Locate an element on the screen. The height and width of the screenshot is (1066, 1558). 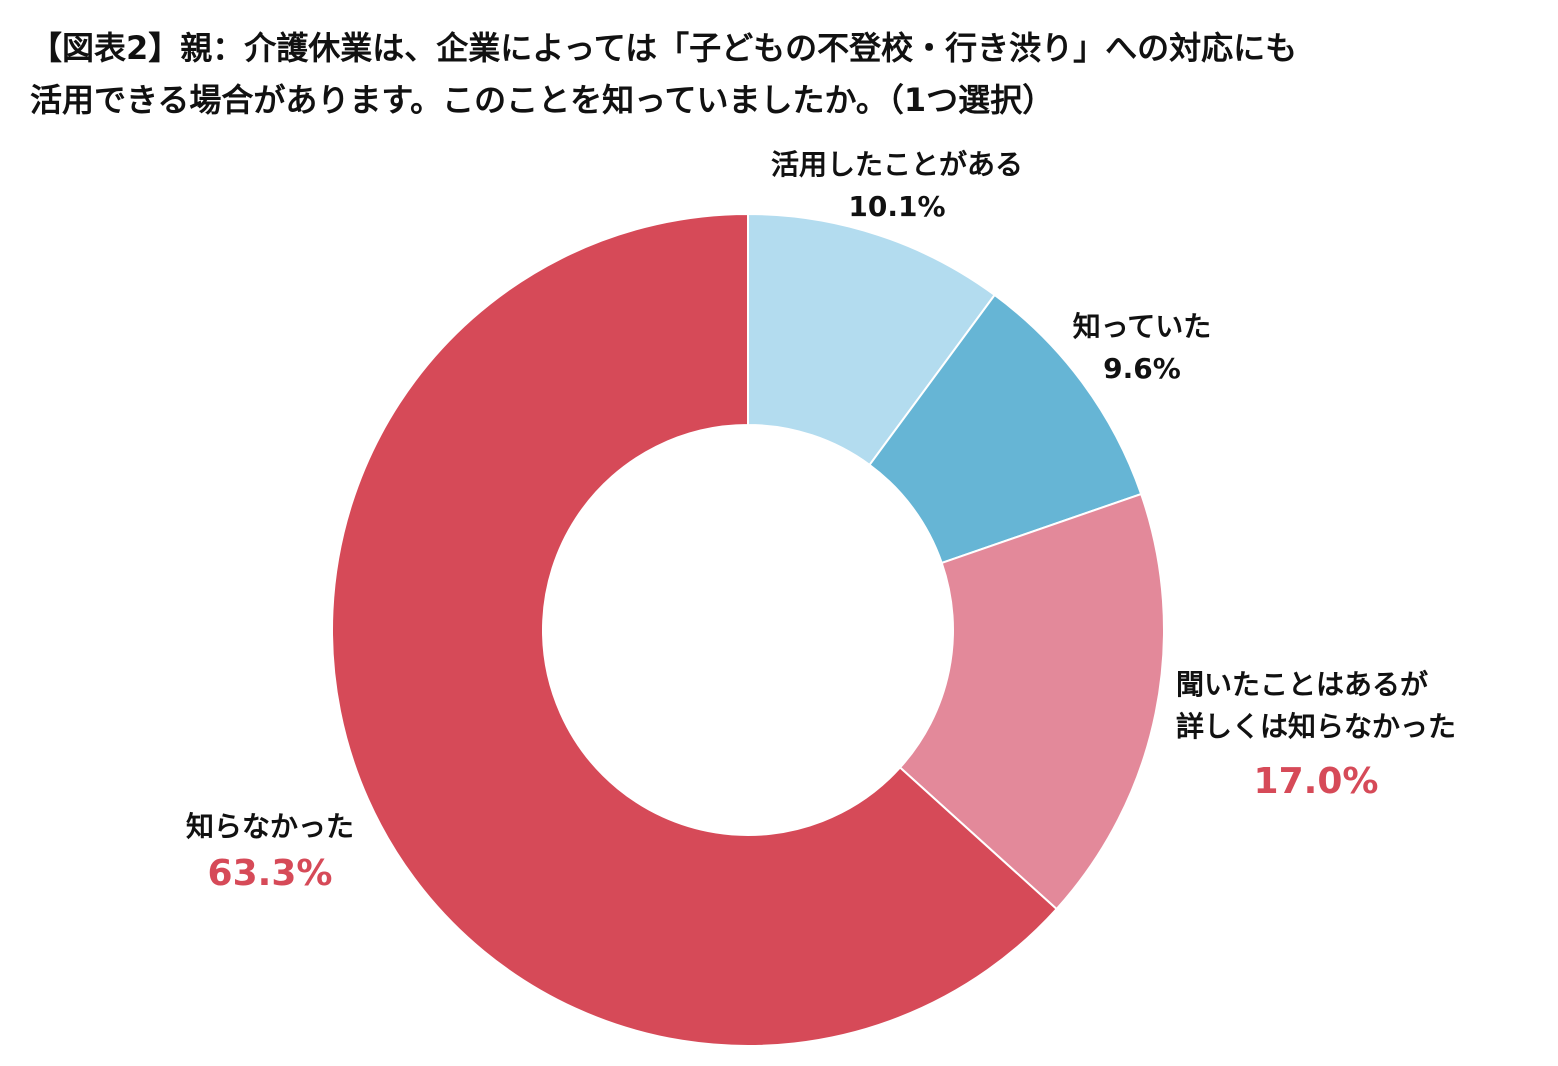
slice-heard is located at coordinates (1031, 701).